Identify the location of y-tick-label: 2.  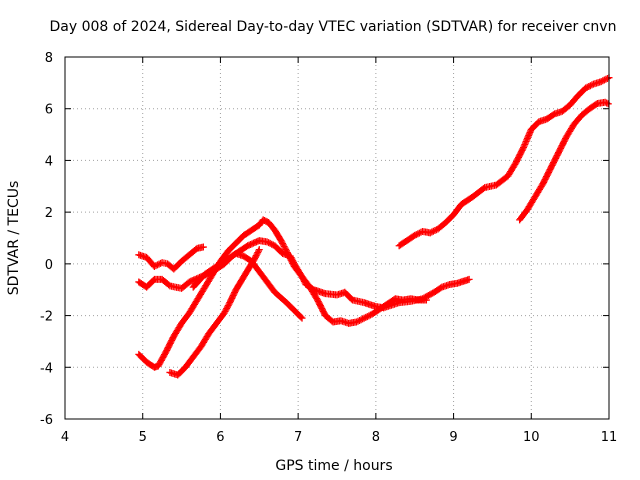
(49, 213).